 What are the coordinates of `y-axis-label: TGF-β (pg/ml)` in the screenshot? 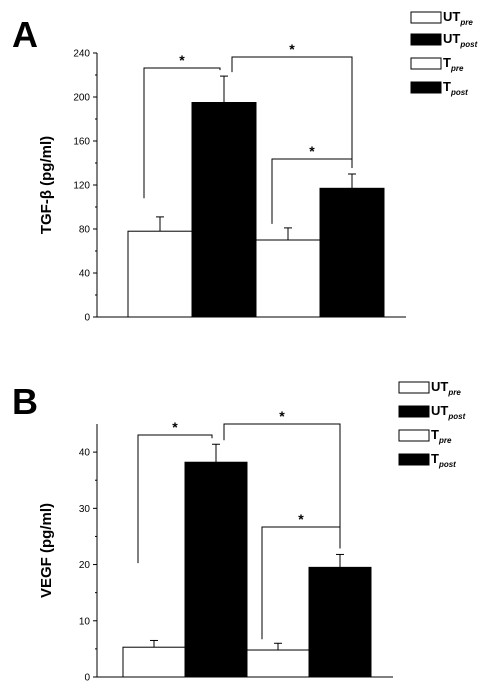 It's located at (46, 185).